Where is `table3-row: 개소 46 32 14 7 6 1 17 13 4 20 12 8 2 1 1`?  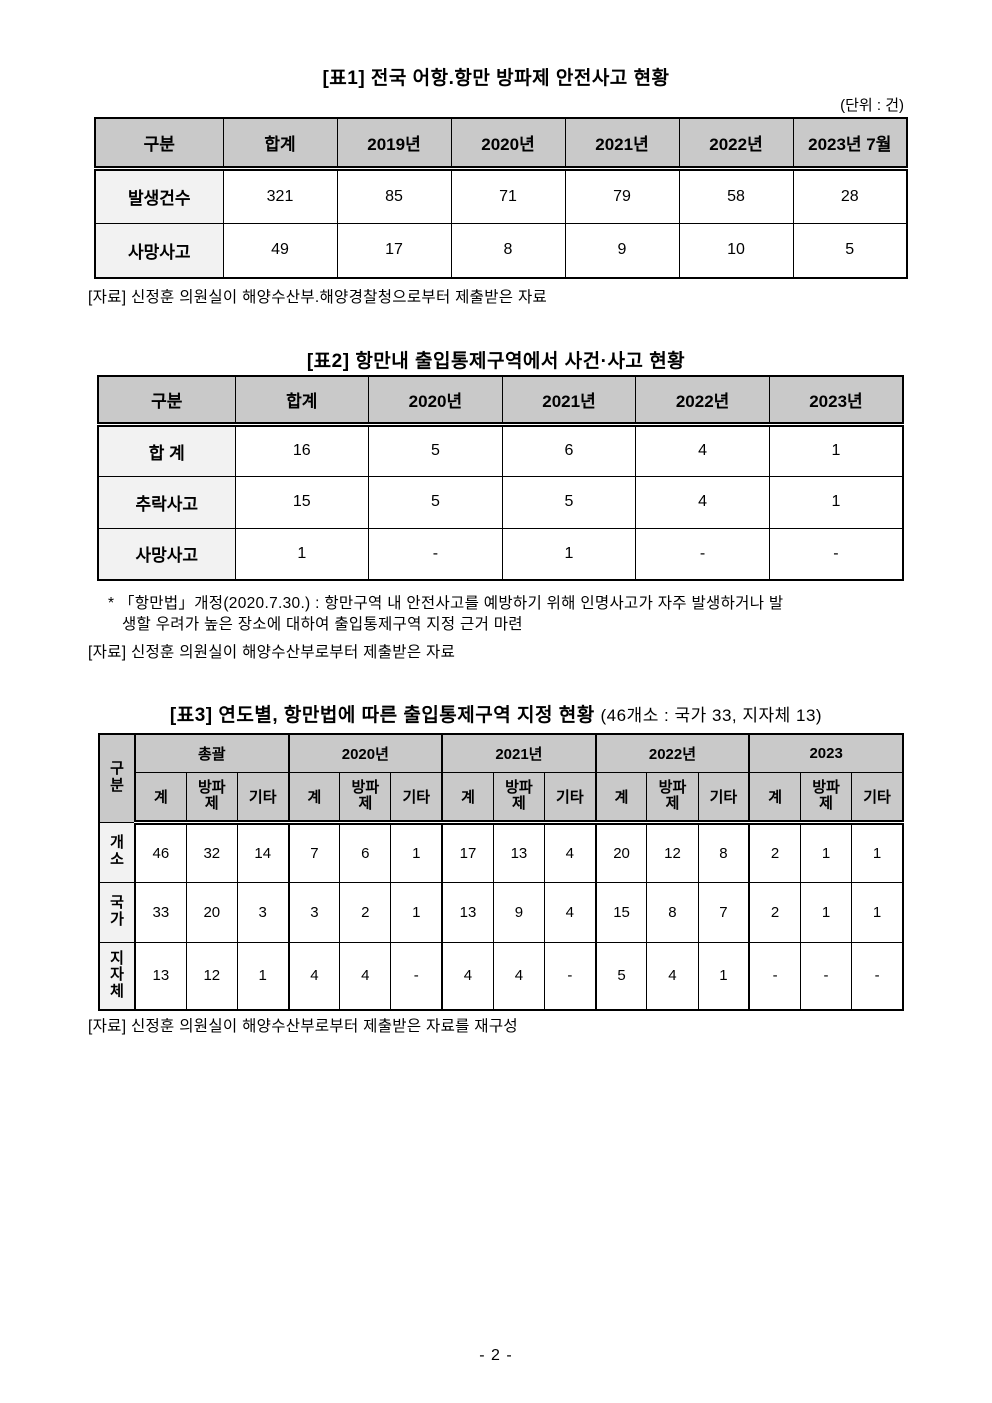
table3-row: 개소 46 32 14 7 6 1 17 13 4 20 12 8 2 1 1 is located at coordinates (501, 852).